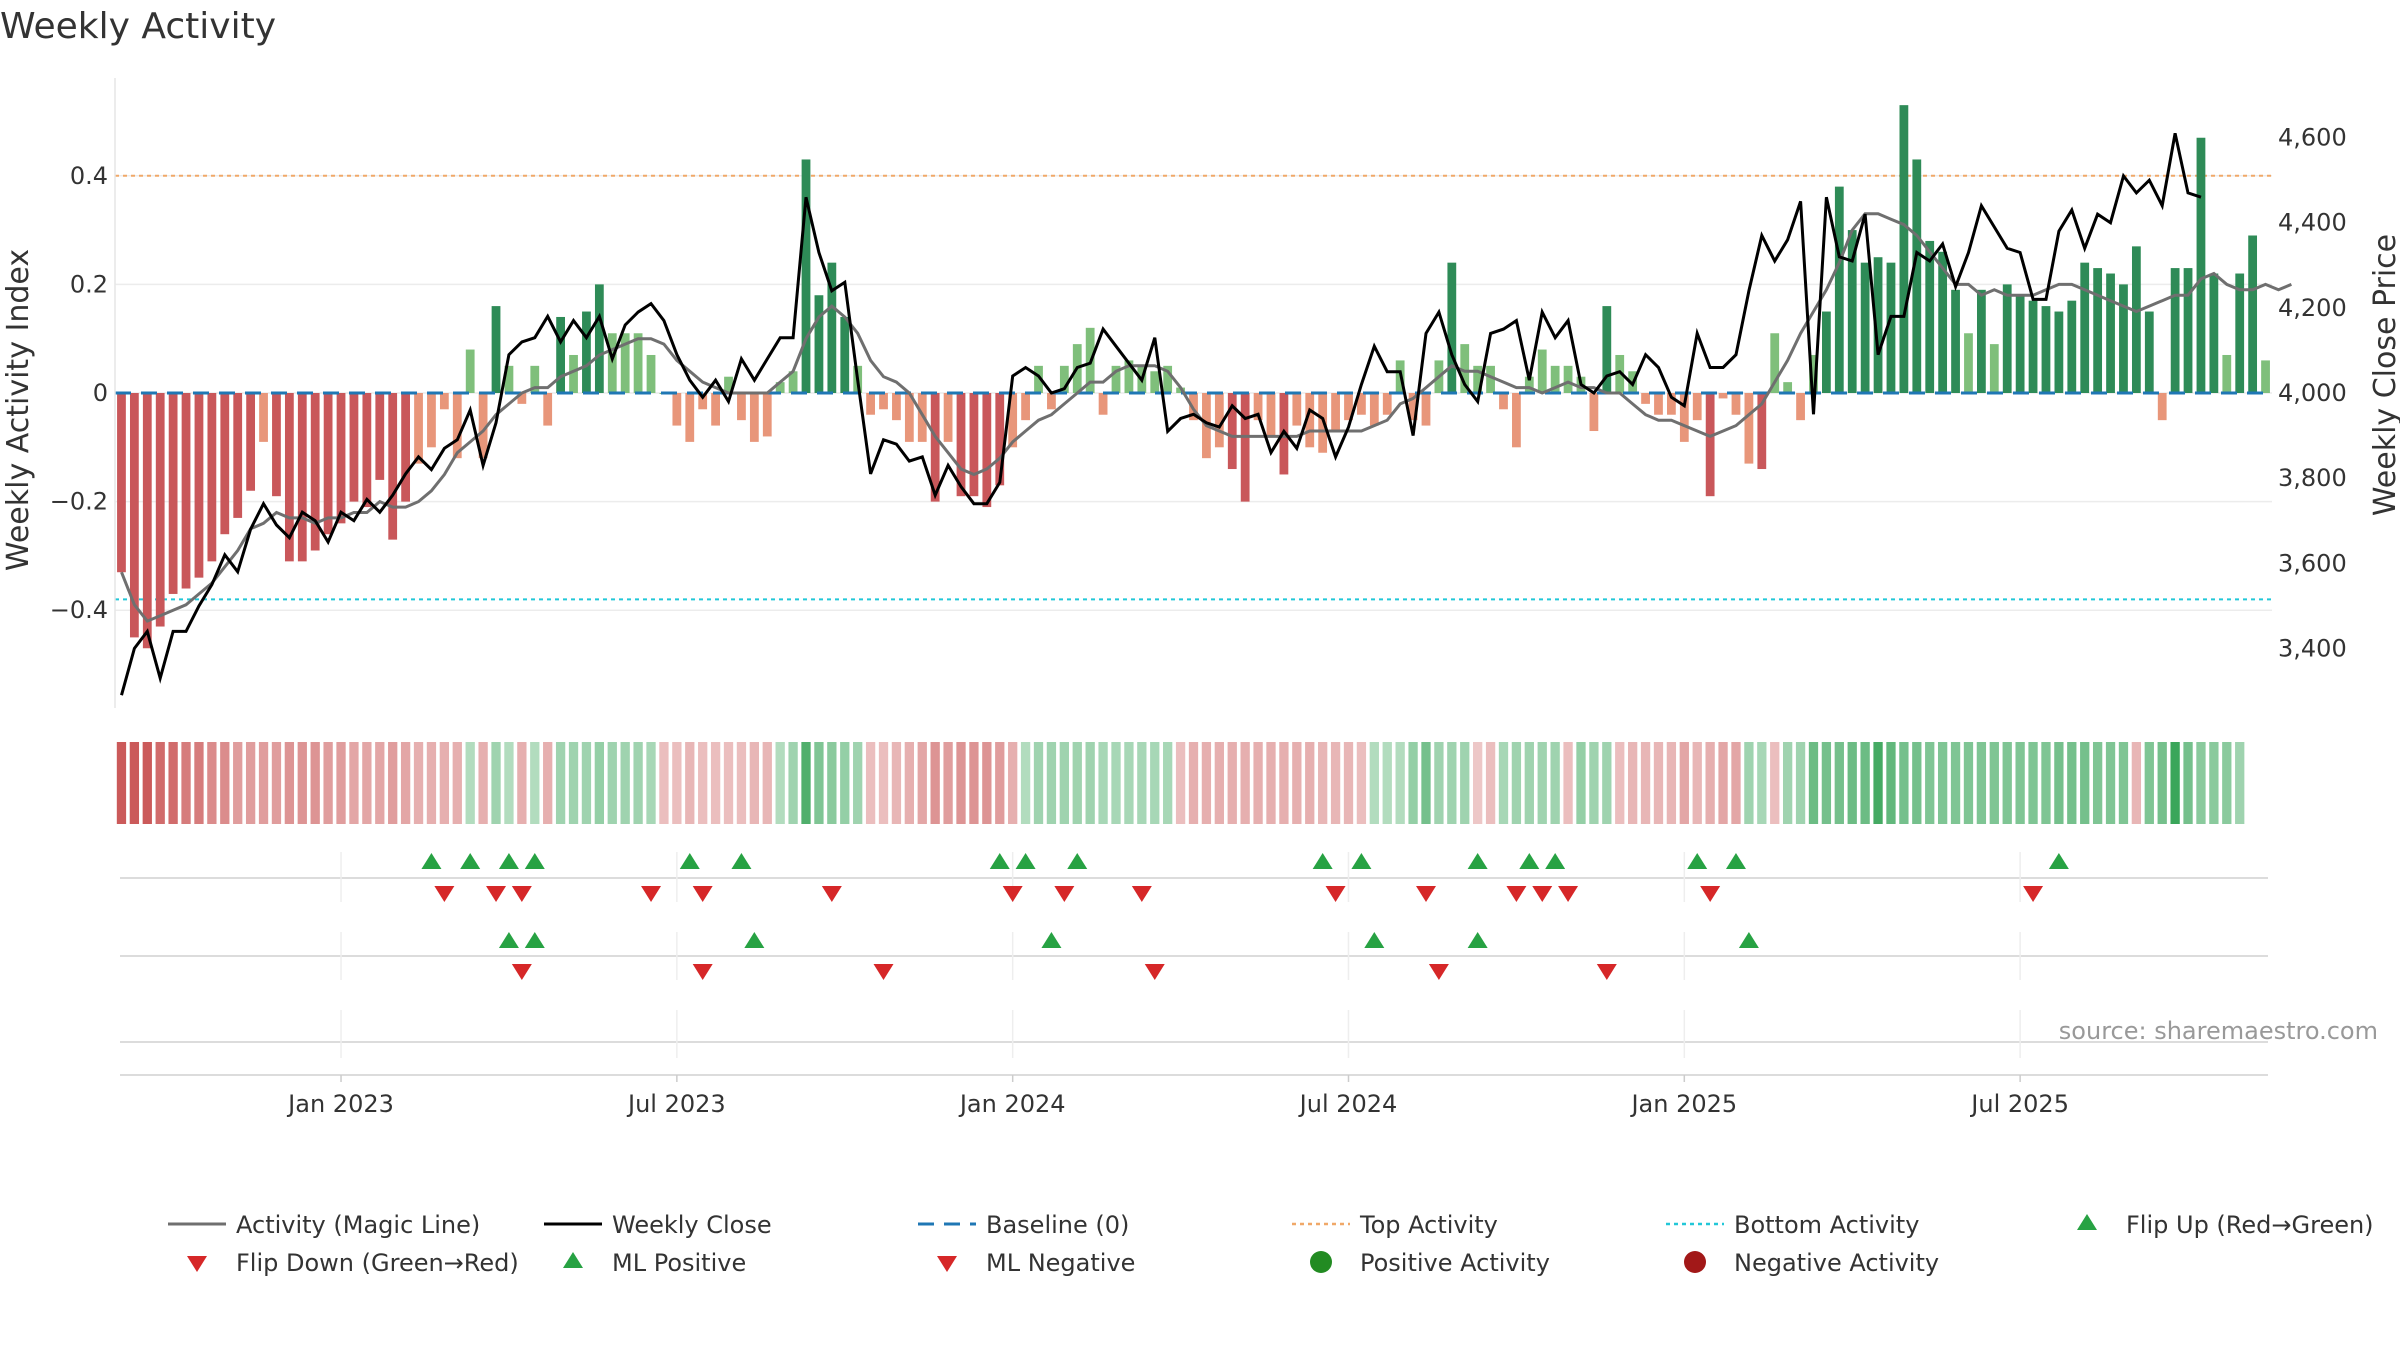  Describe the element at coordinates (1348, 1104) in the screenshot. I see `x-tick-label: Jul 2024` at that location.